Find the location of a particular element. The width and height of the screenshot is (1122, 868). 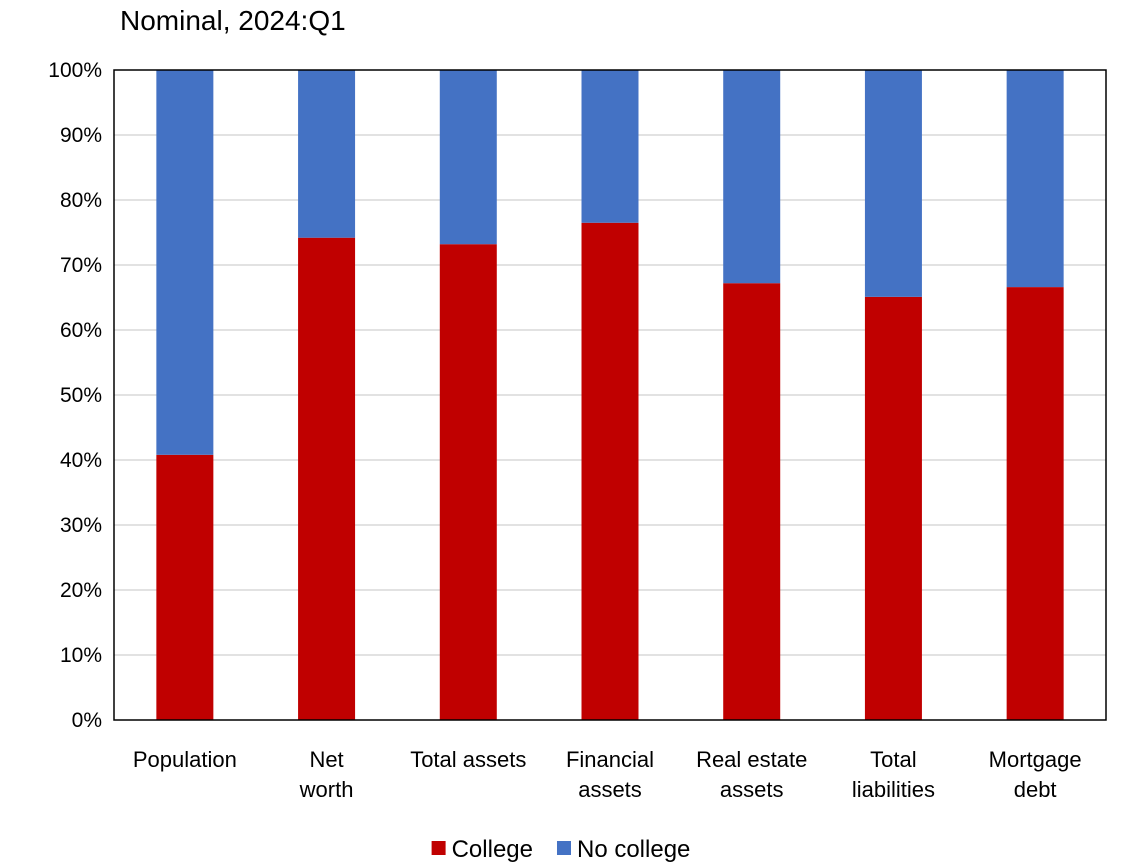

y-tick-label: 60% is located at coordinates (81, 330).